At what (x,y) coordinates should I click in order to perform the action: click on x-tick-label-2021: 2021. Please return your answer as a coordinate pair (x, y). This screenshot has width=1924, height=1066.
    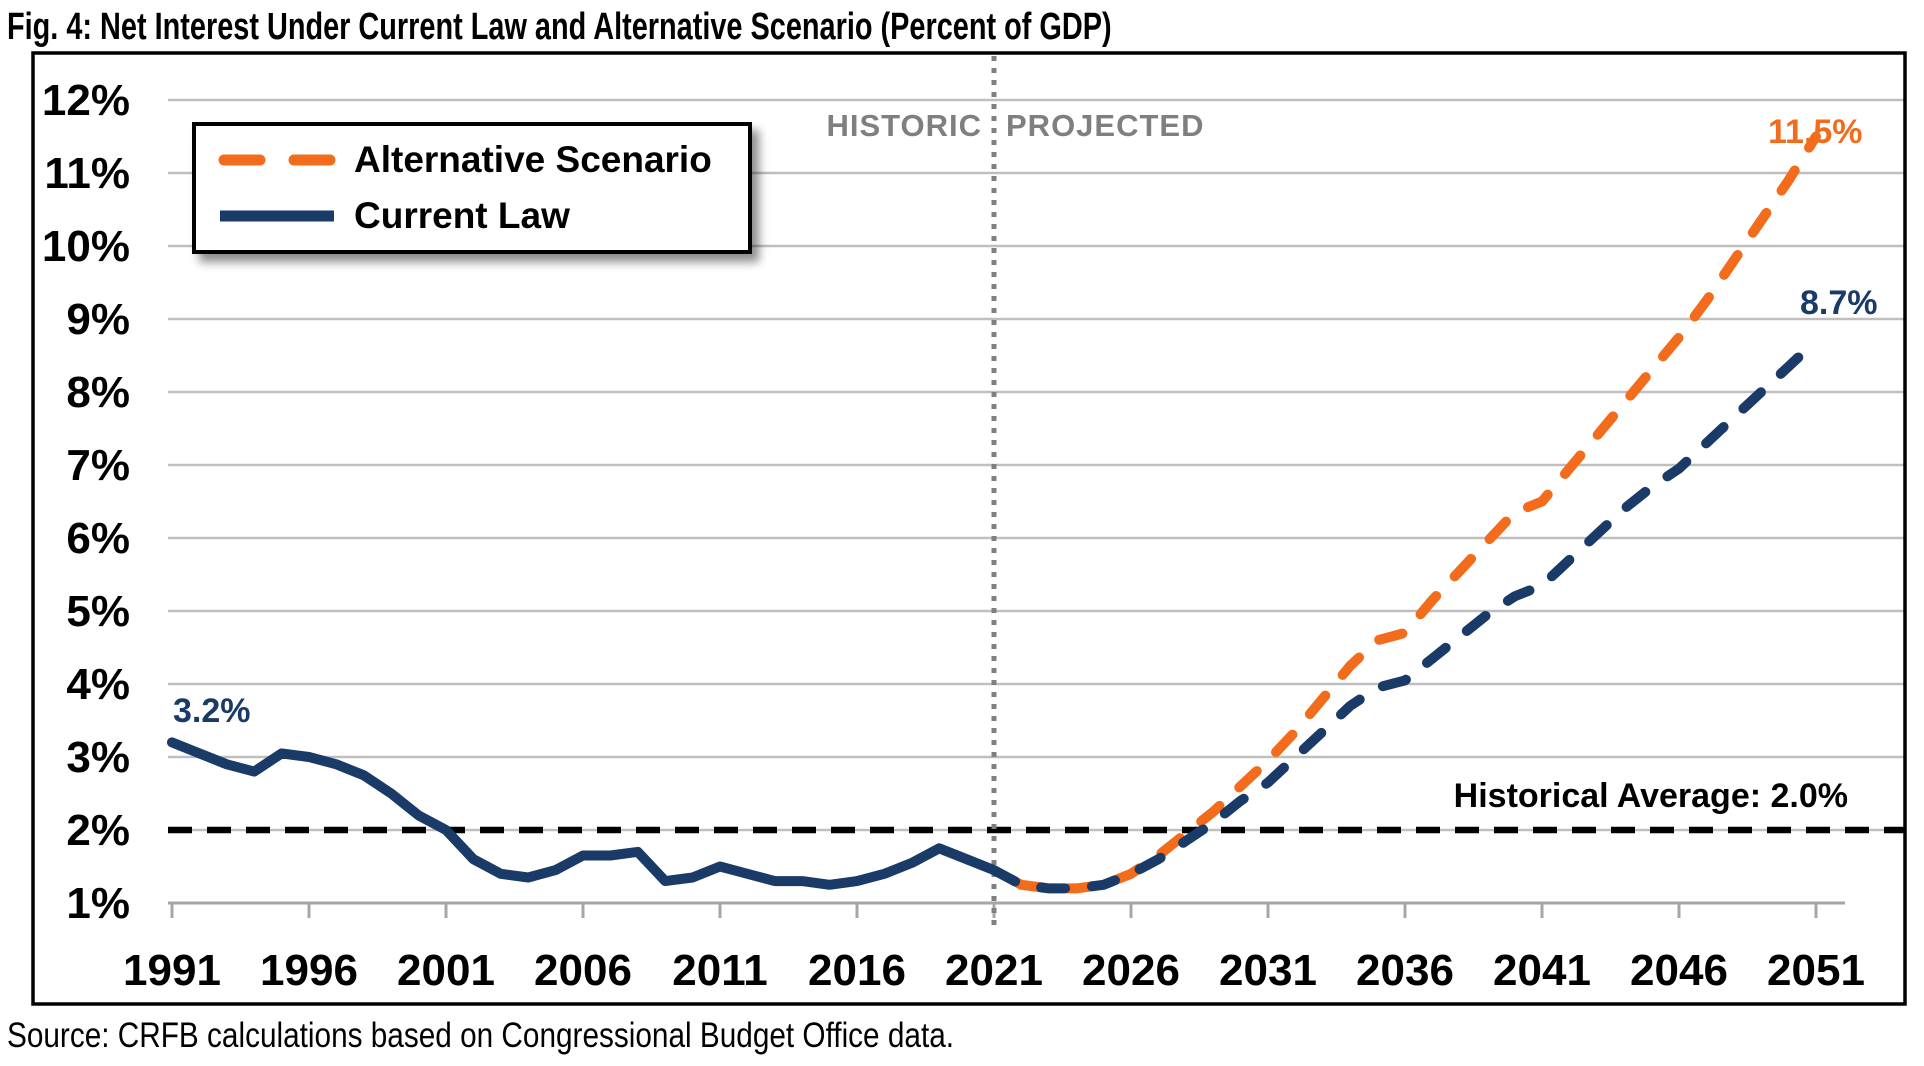
    Looking at the image, I should click on (994, 970).